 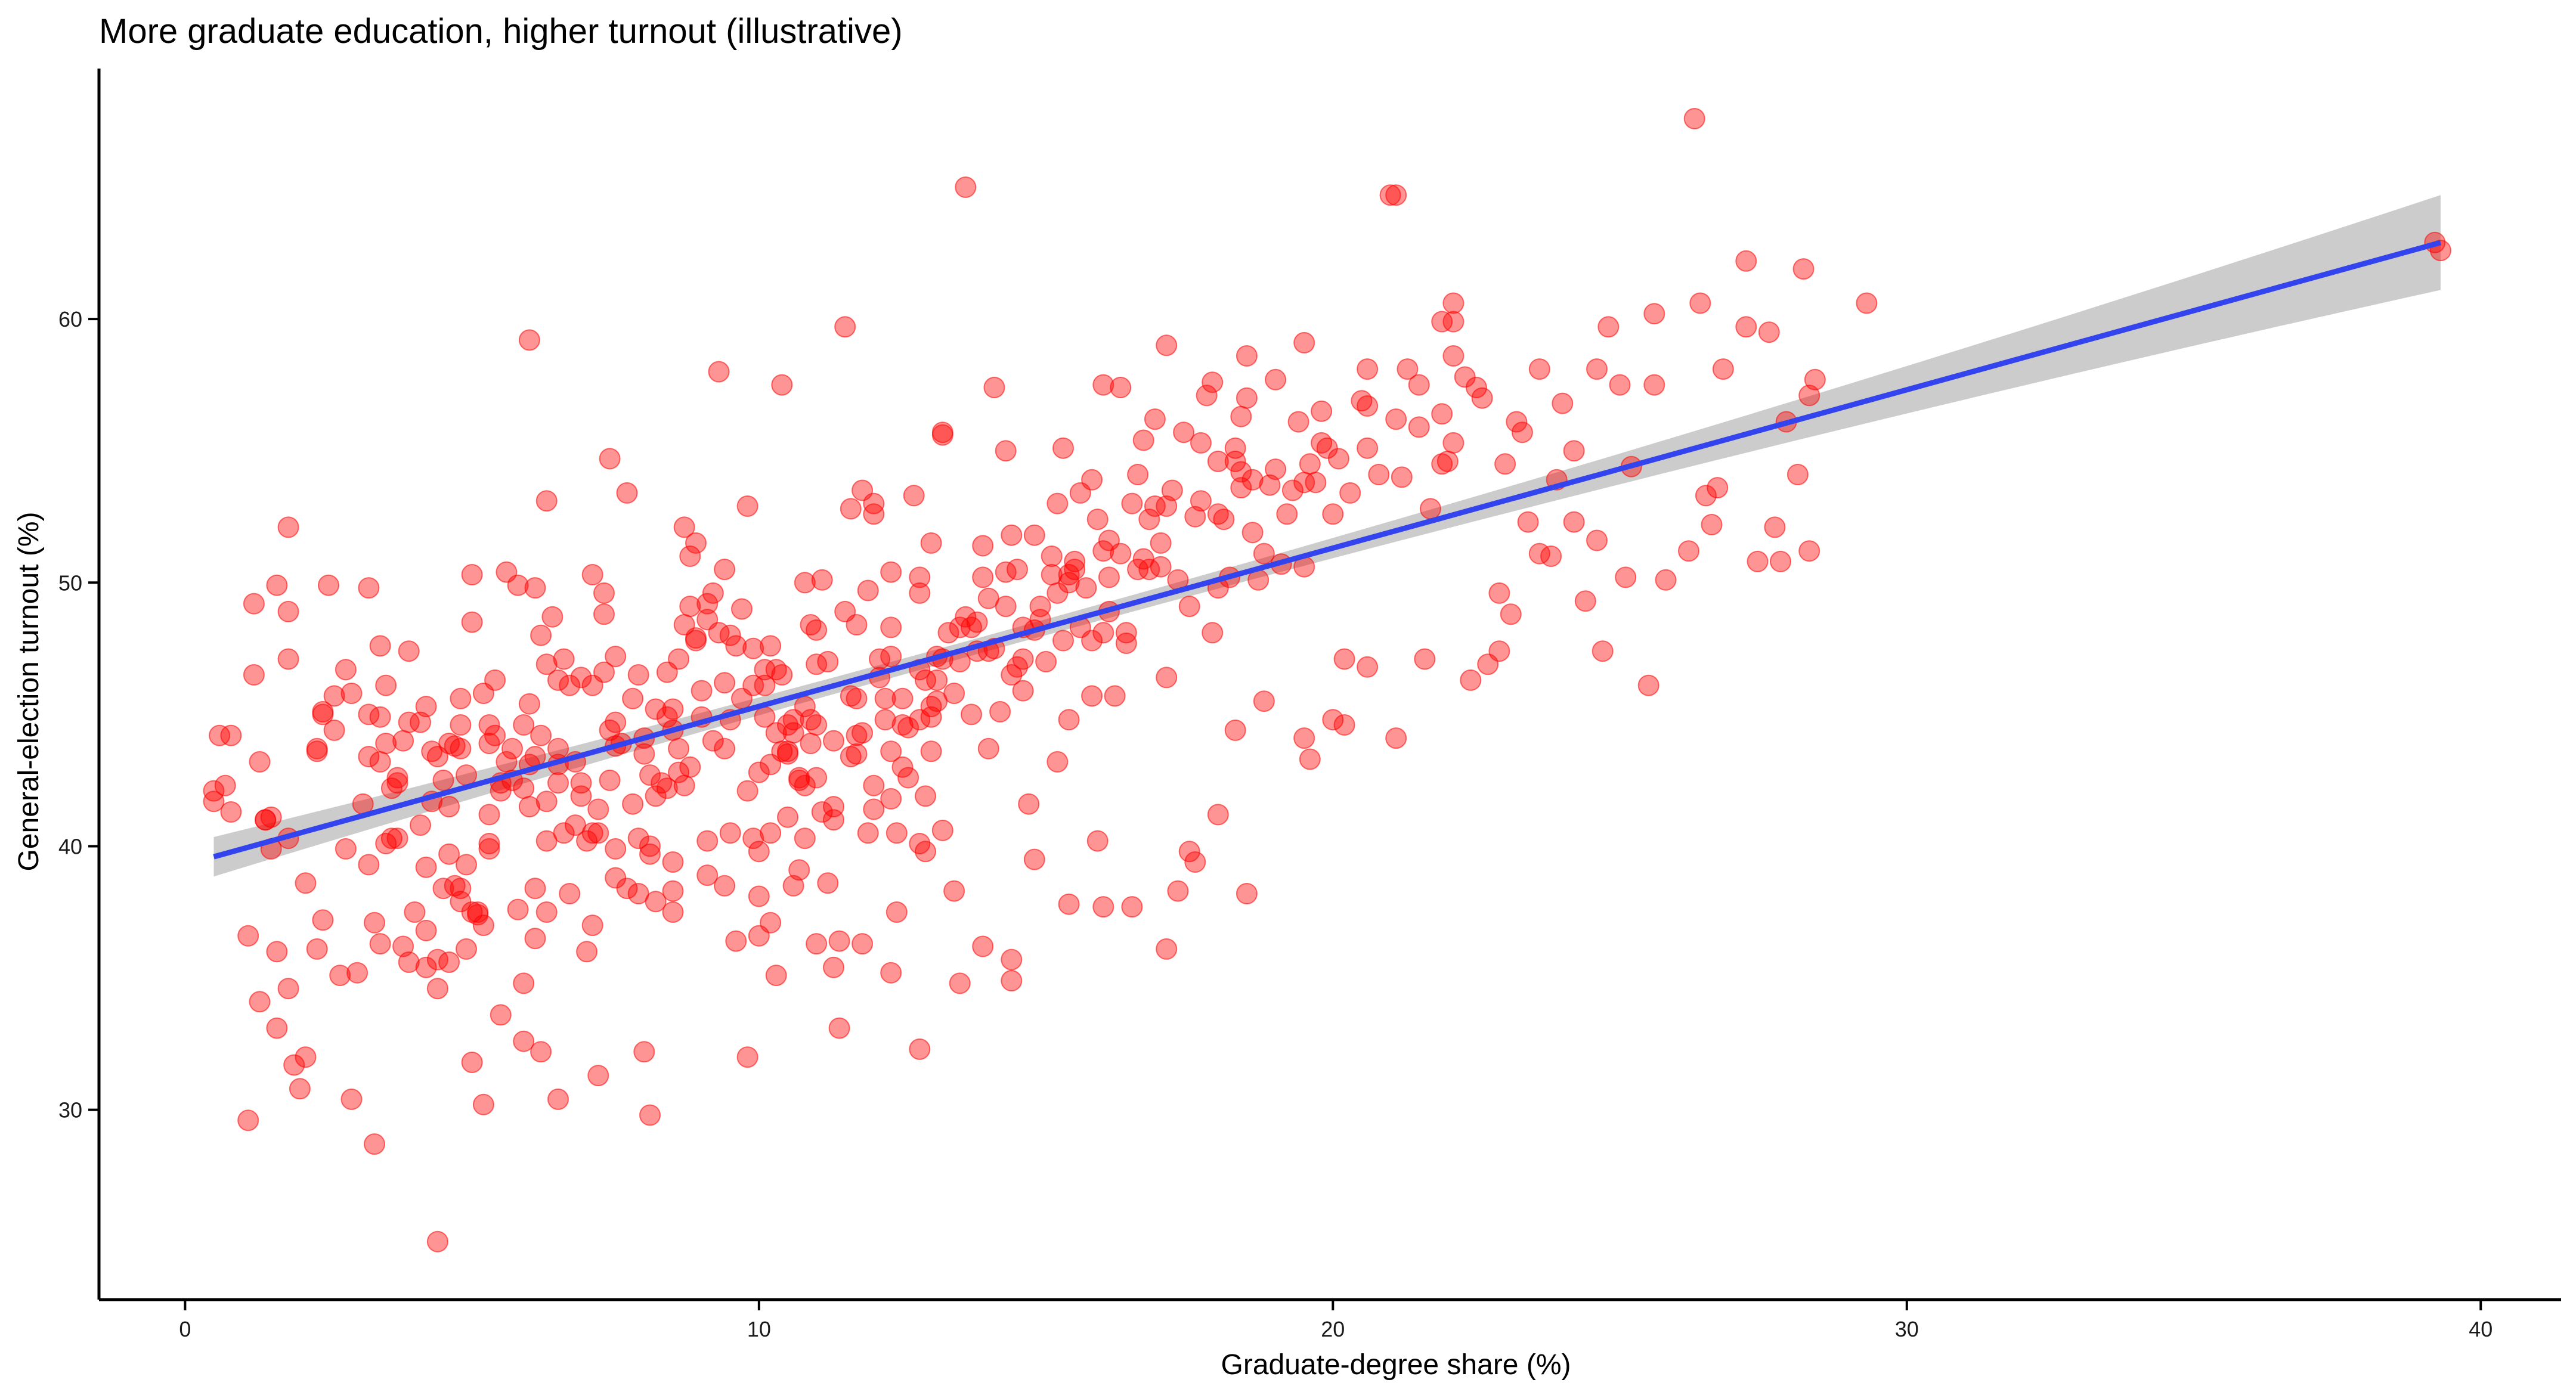 I want to click on x-axis-title: Graduate-degree share (%), so click(x=1396, y=1365).